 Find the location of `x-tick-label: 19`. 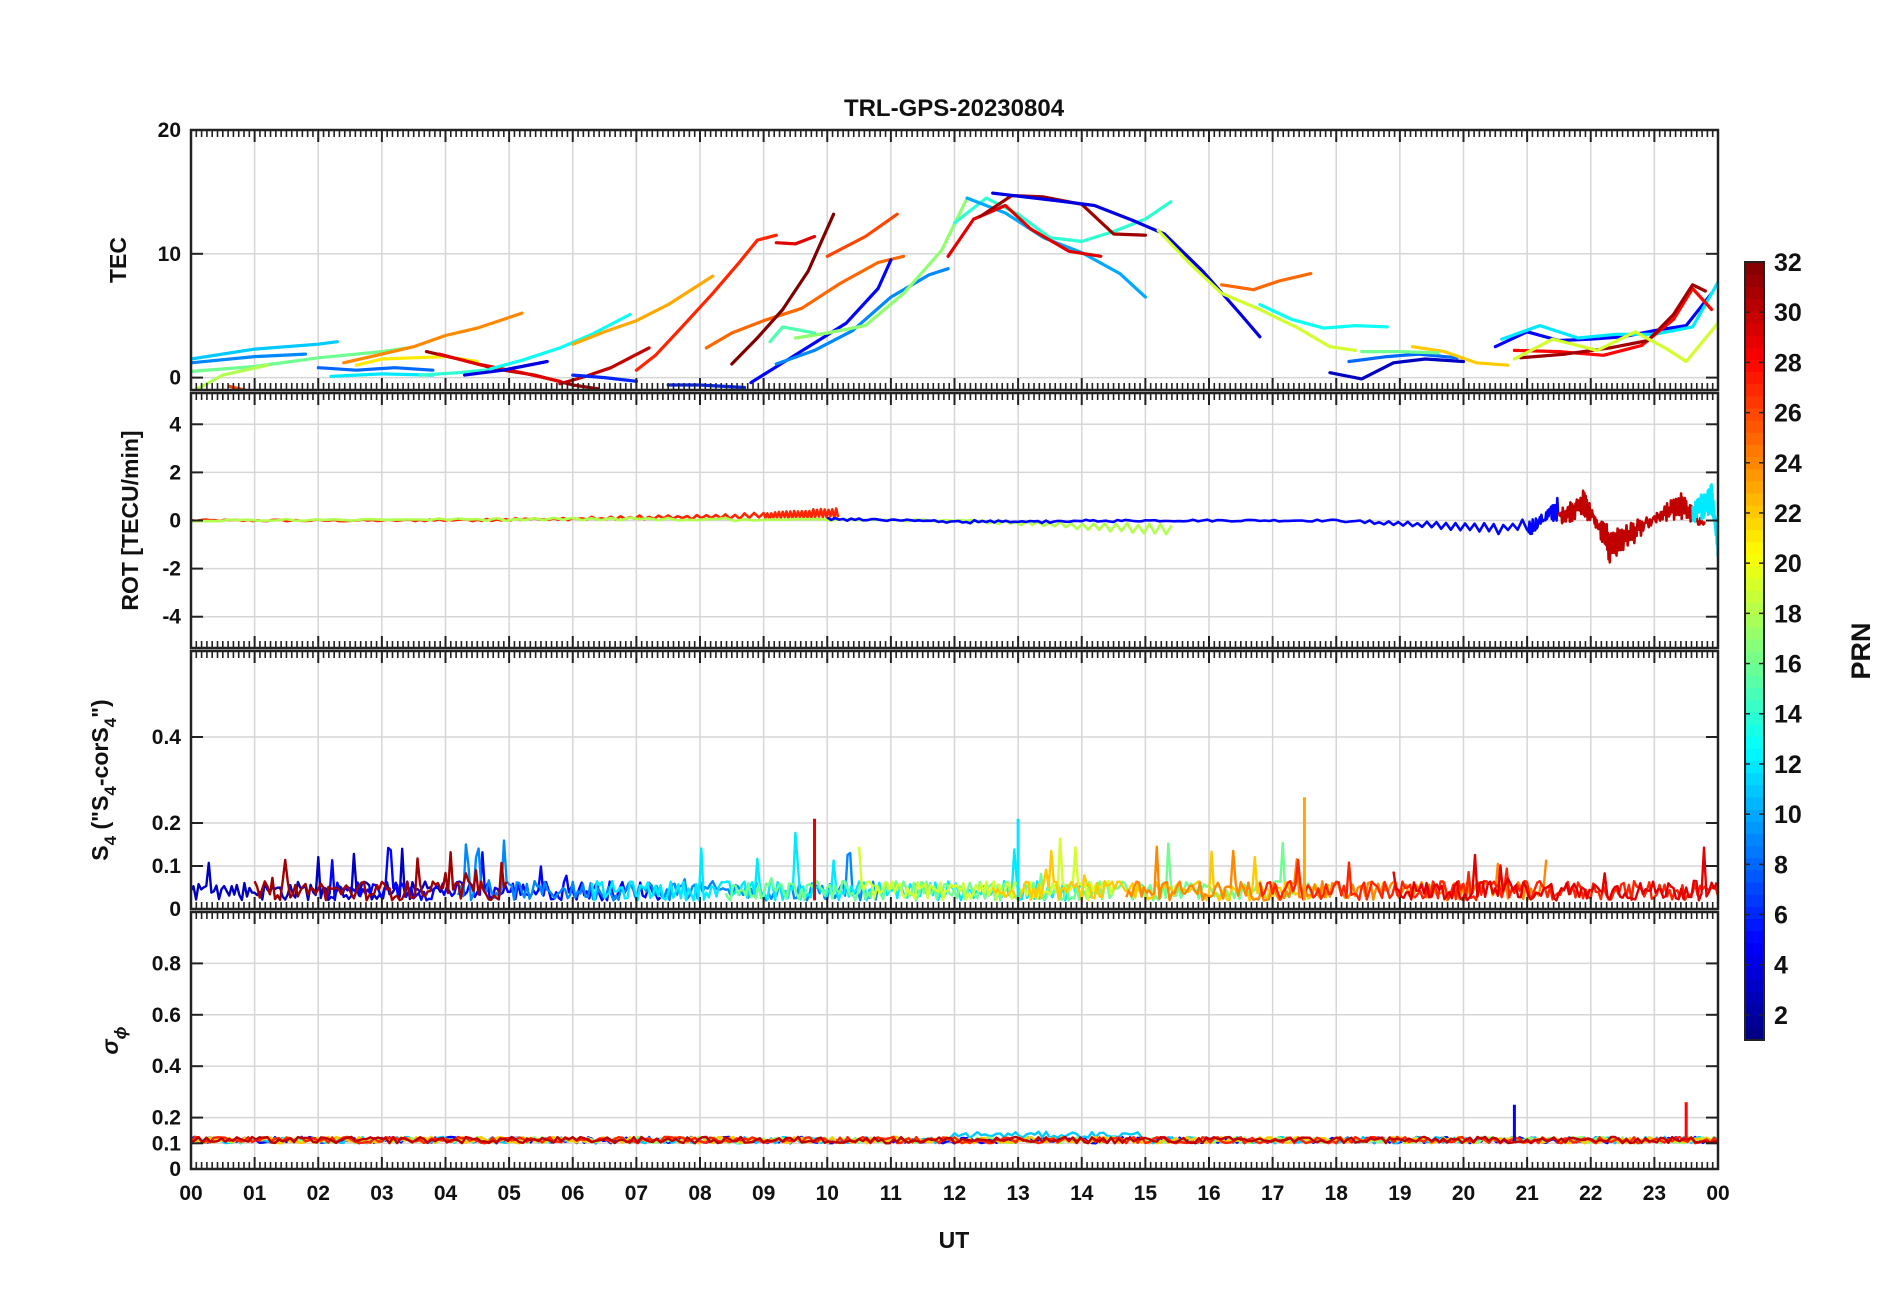

x-tick-label: 19 is located at coordinates (1399, 1193).